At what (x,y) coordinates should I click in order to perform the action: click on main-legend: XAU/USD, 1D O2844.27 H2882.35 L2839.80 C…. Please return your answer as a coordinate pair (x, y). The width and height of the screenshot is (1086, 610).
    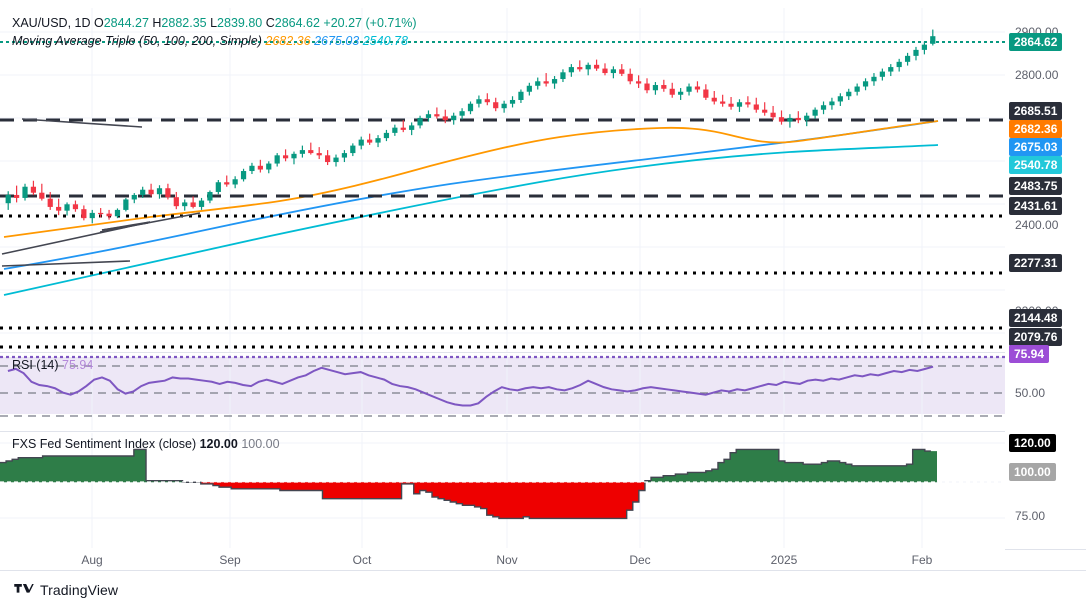
    Looking at the image, I should click on (214, 23).